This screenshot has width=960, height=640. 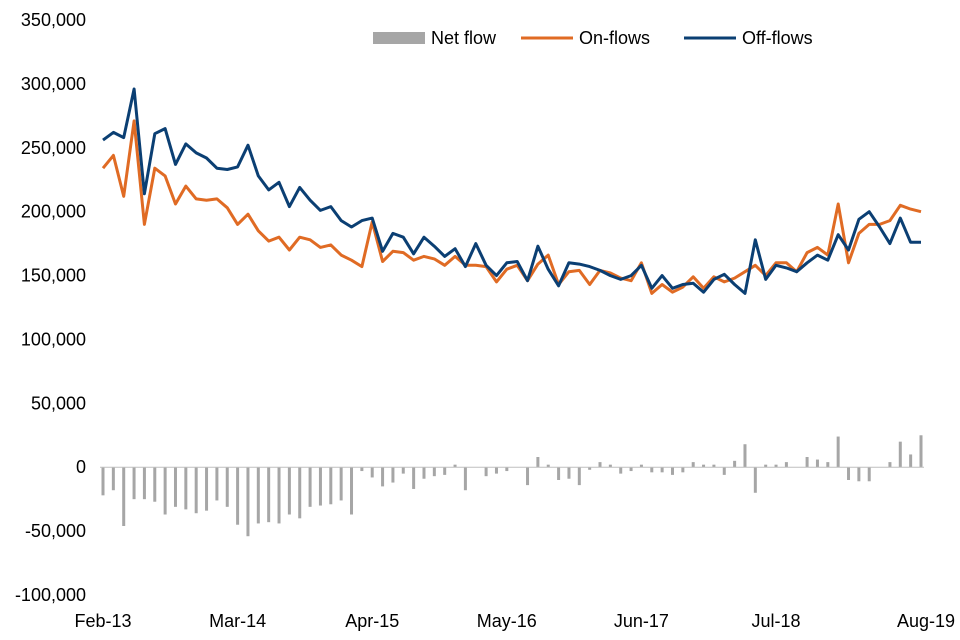 What do you see at coordinates (777, 38) in the screenshot?
I see `legend-off-flows-label: Off-flows` at bounding box center [777, 38].